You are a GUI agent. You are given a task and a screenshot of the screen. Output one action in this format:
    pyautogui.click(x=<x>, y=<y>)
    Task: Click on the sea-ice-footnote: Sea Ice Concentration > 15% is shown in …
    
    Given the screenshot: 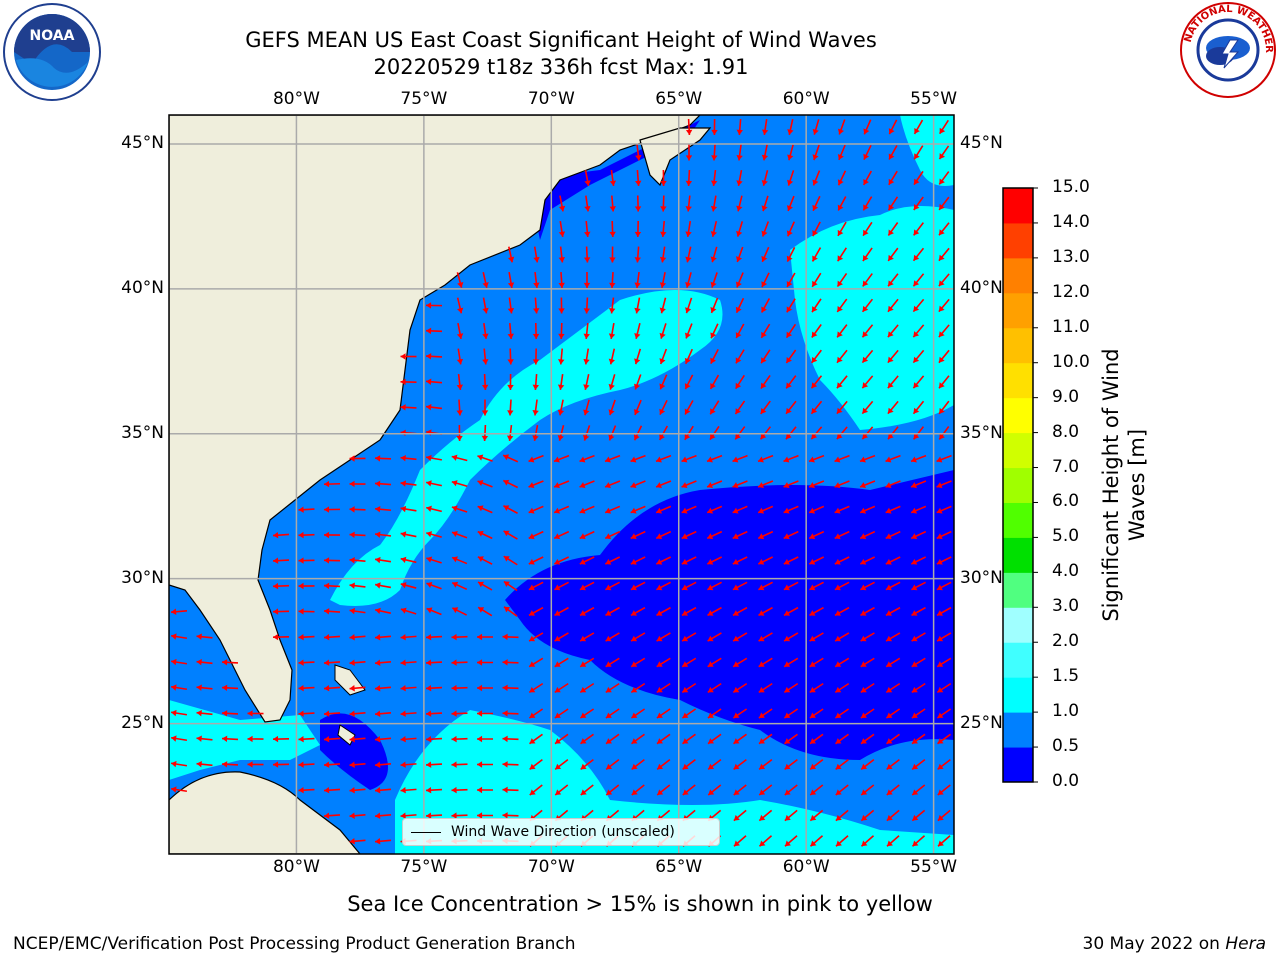 What is the action you would take?
    pyautogui.click(x=640, y=904)
    